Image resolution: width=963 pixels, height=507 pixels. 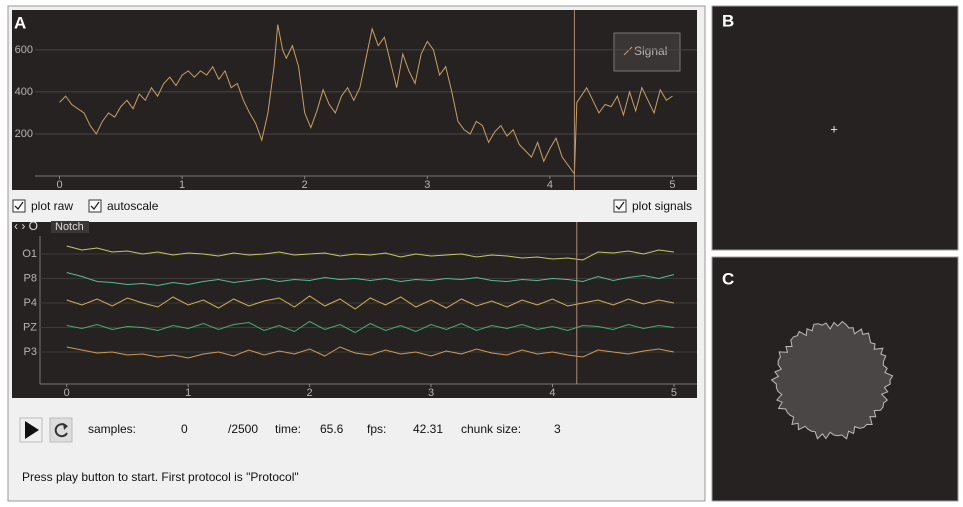 What do you see at coordinates (24, 92) in the screenshot?
I see `y-tick-label: 400` at bounding box center [24, 92].